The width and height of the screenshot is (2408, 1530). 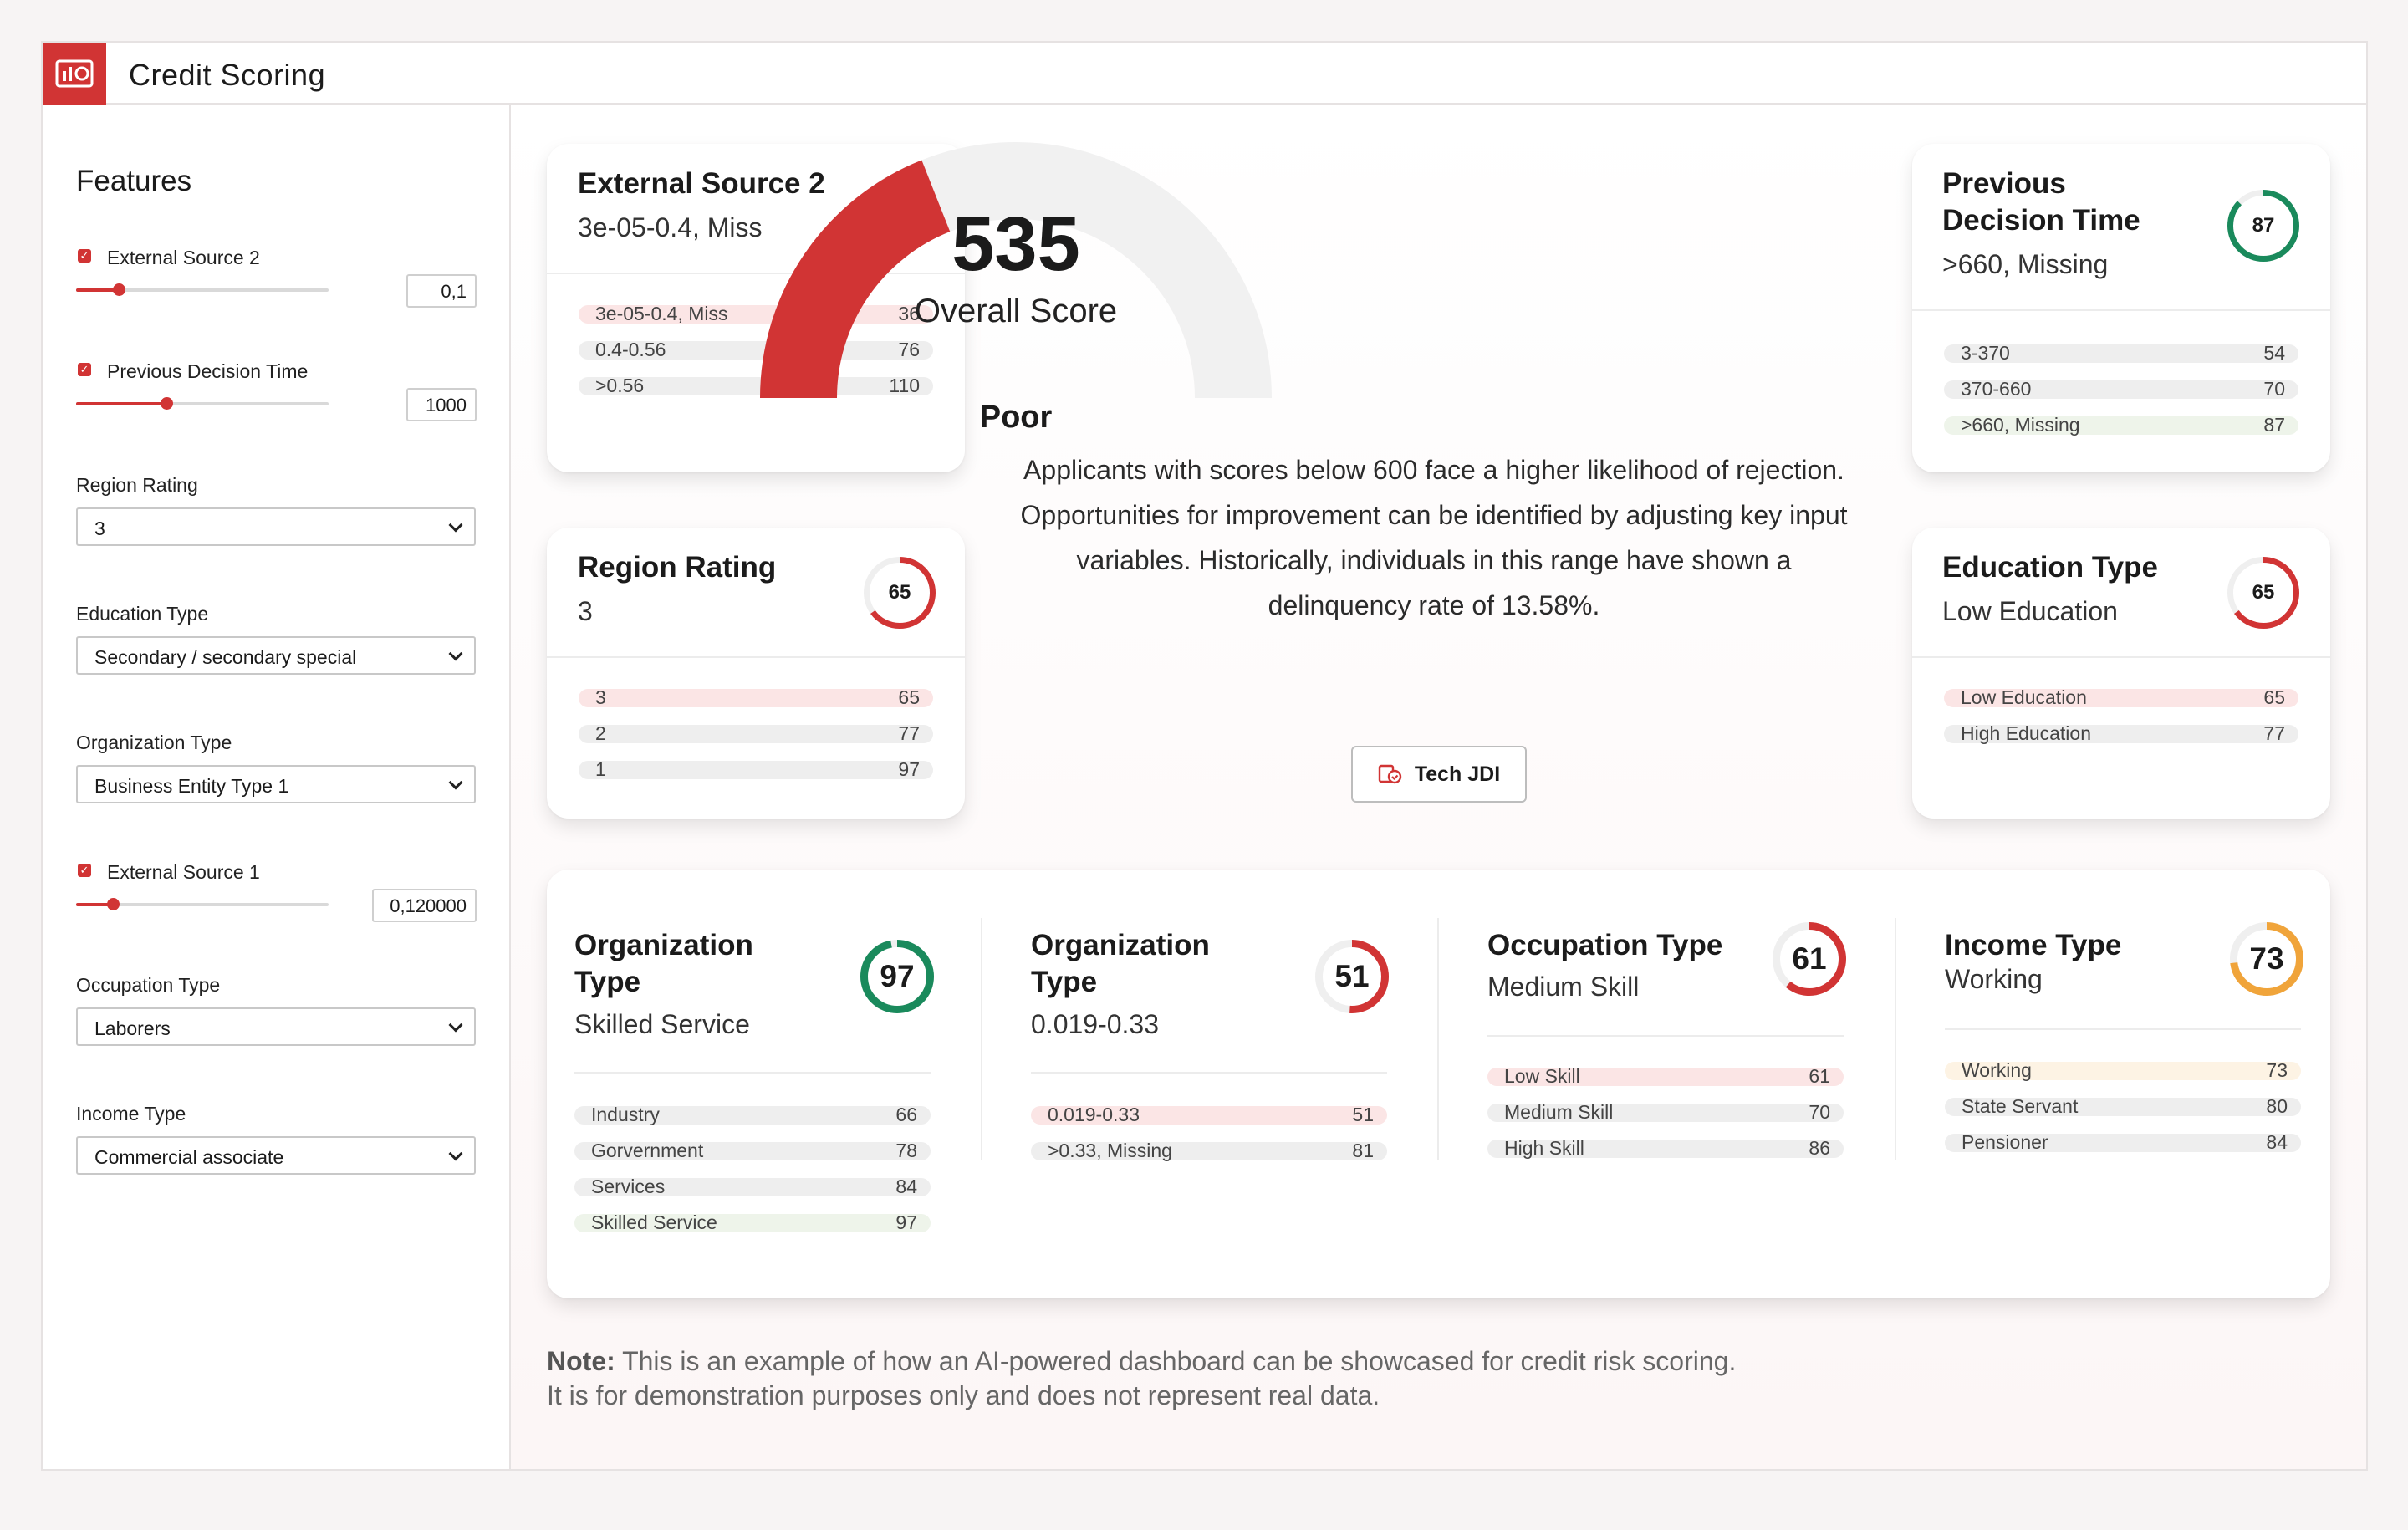 I want to click on tech-jdi-button: Tech JDI, so click(x=1439, y=774).